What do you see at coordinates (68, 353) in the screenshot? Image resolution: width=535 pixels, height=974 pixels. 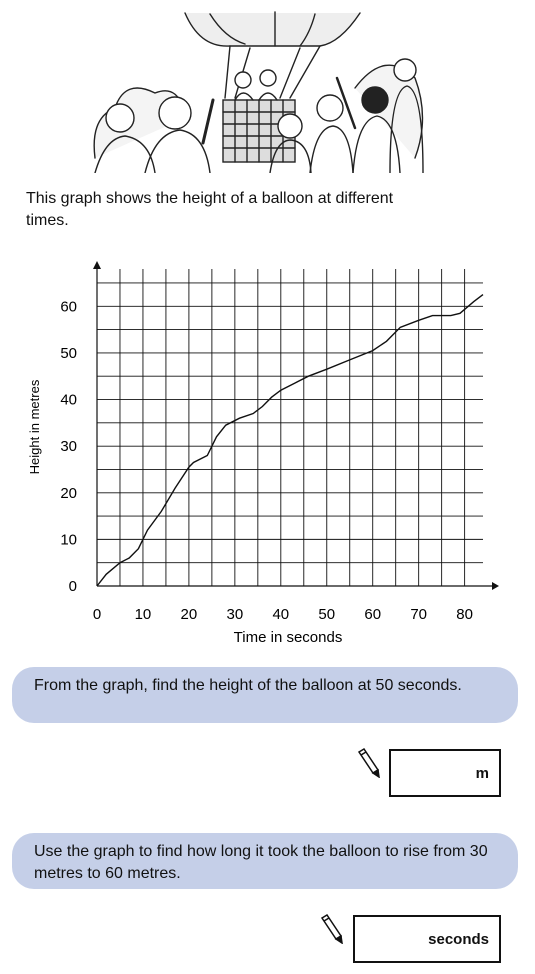 I see `y-tick-label: 50` at bounding box center [68, 353].